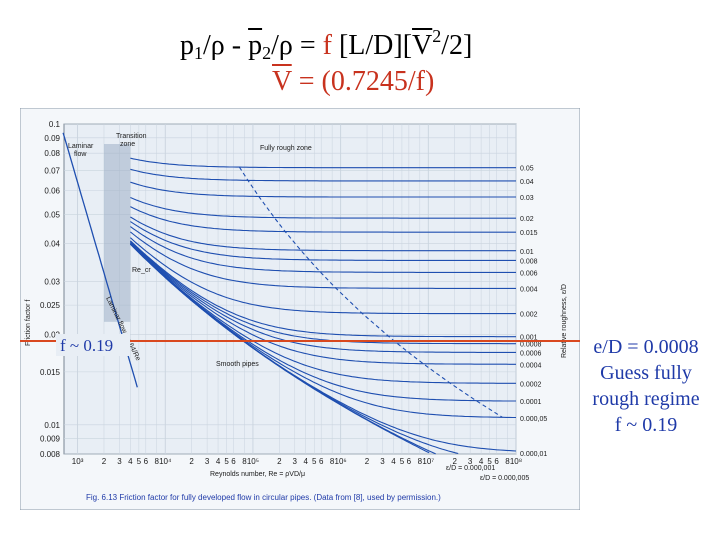  Describe the element at coordinates (564, 321) in the screenshot. I see `right-axis-title: Relative roughness, ε/D` at that location.